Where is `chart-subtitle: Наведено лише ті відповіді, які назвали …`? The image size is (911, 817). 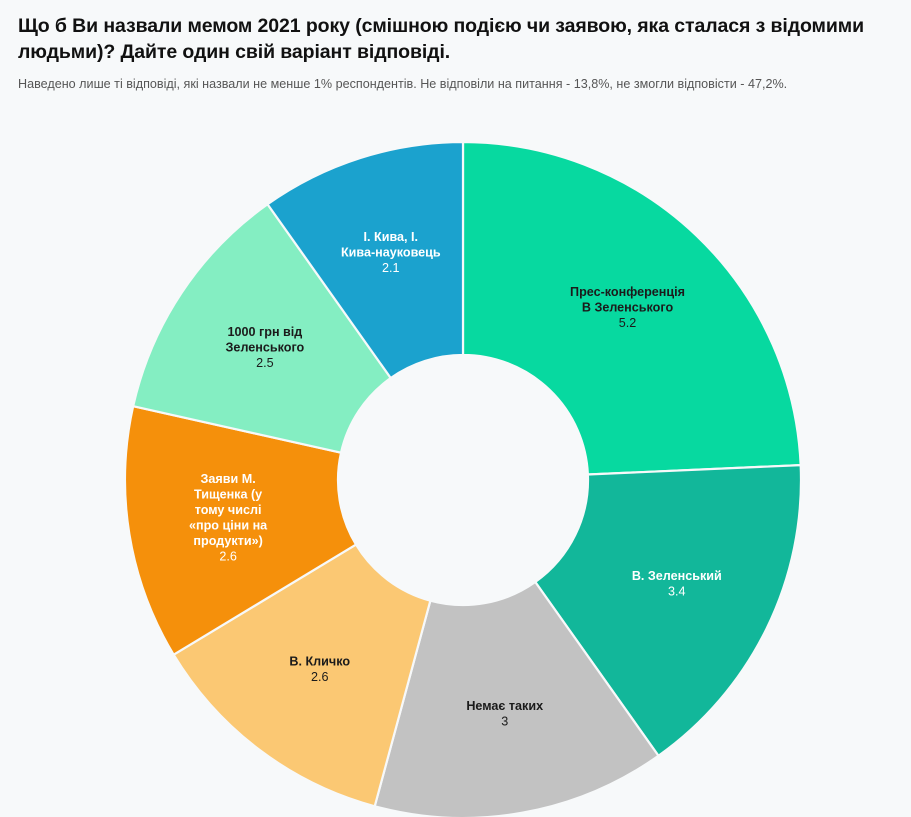 chart-subtitle: Наведено лише ті відповіді, які назвали … is located at coordinates (403, 84).